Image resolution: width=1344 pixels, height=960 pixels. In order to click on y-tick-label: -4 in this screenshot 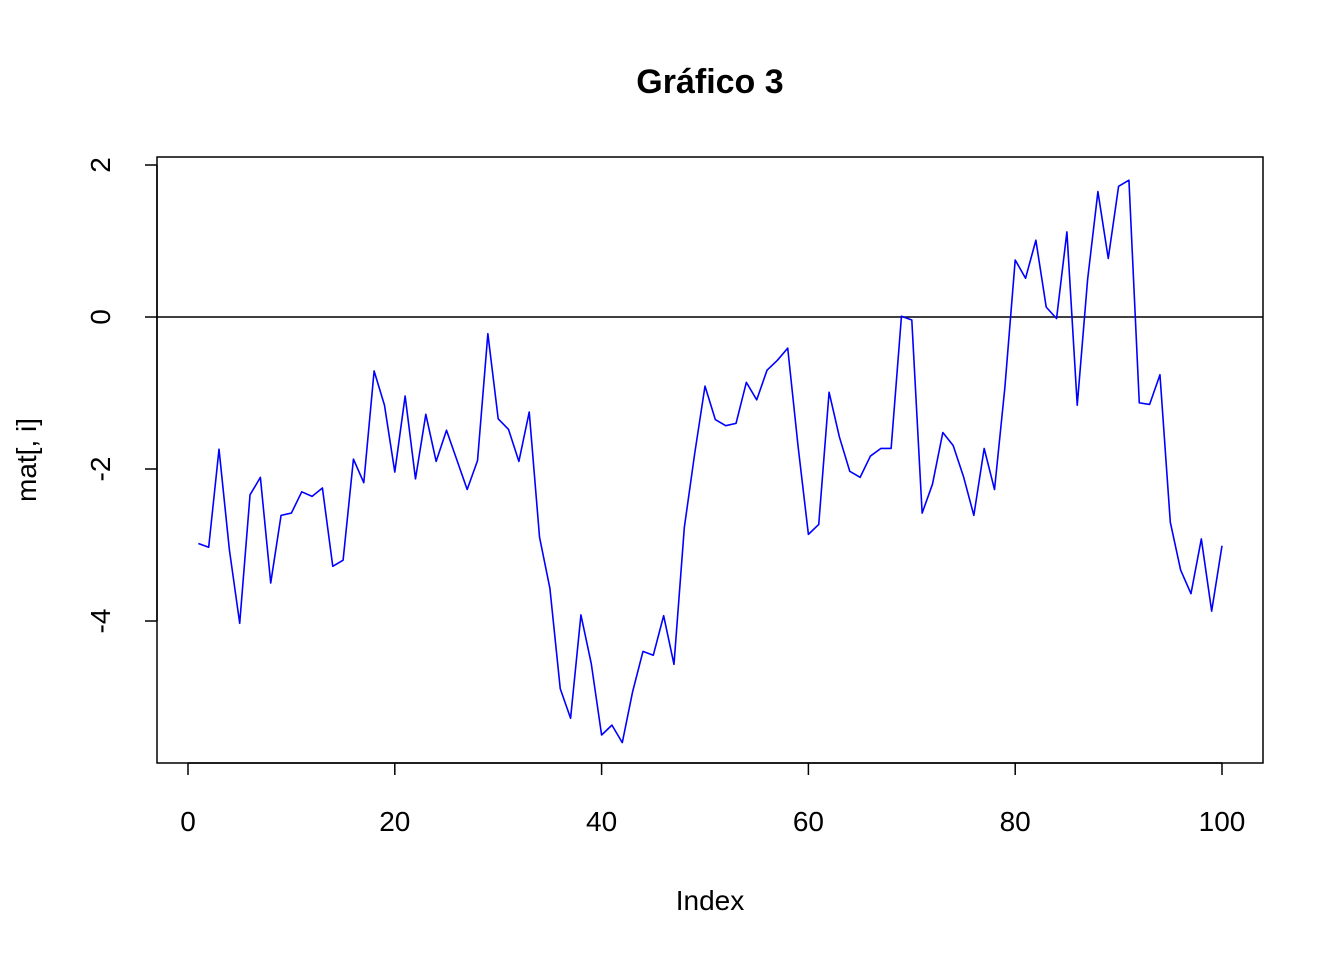, I will do `click(100, 621)`.